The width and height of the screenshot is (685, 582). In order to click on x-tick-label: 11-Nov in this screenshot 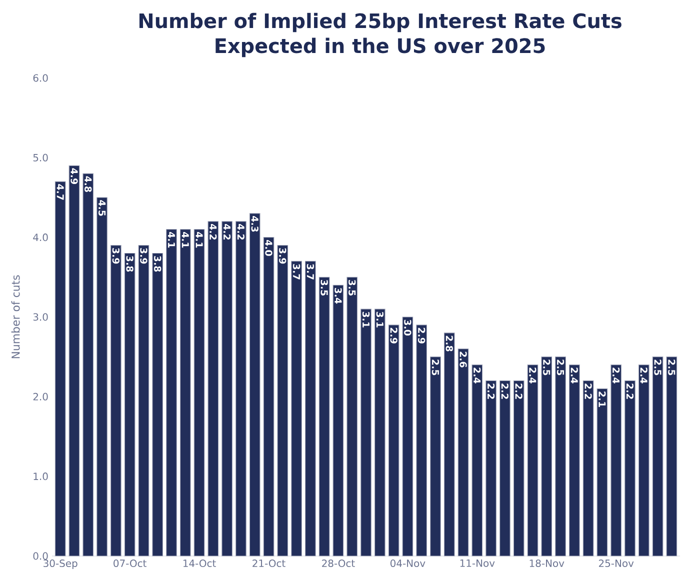, I will do `click(477, 563)`.